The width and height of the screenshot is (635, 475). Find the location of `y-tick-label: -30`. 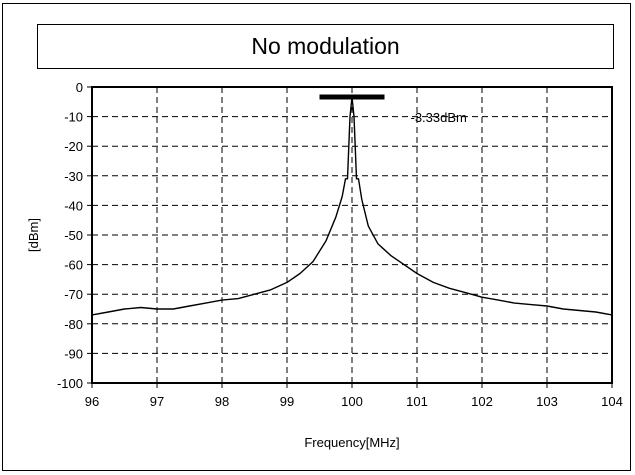

y-tick-label: -30 is located at coordinates (73, 176).